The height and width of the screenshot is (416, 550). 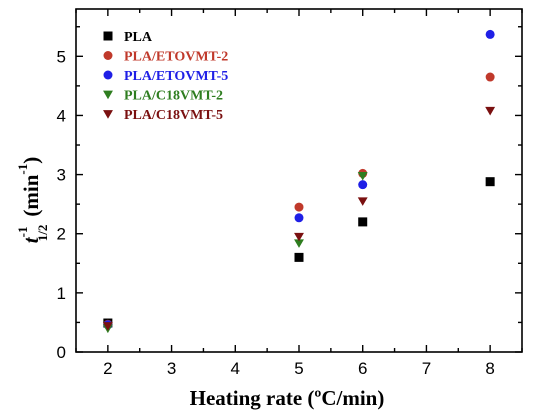 What do you see at coordinates (176, 57) in the screenshot?
I see `legend-label: PLA/ETOVMT-2` at bounding box center [176, 57].